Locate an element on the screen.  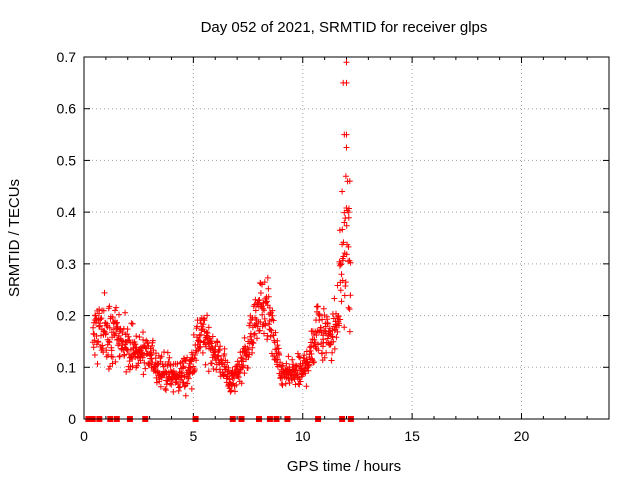
x-tick-label: 15 is located at coordinates (412, 436).